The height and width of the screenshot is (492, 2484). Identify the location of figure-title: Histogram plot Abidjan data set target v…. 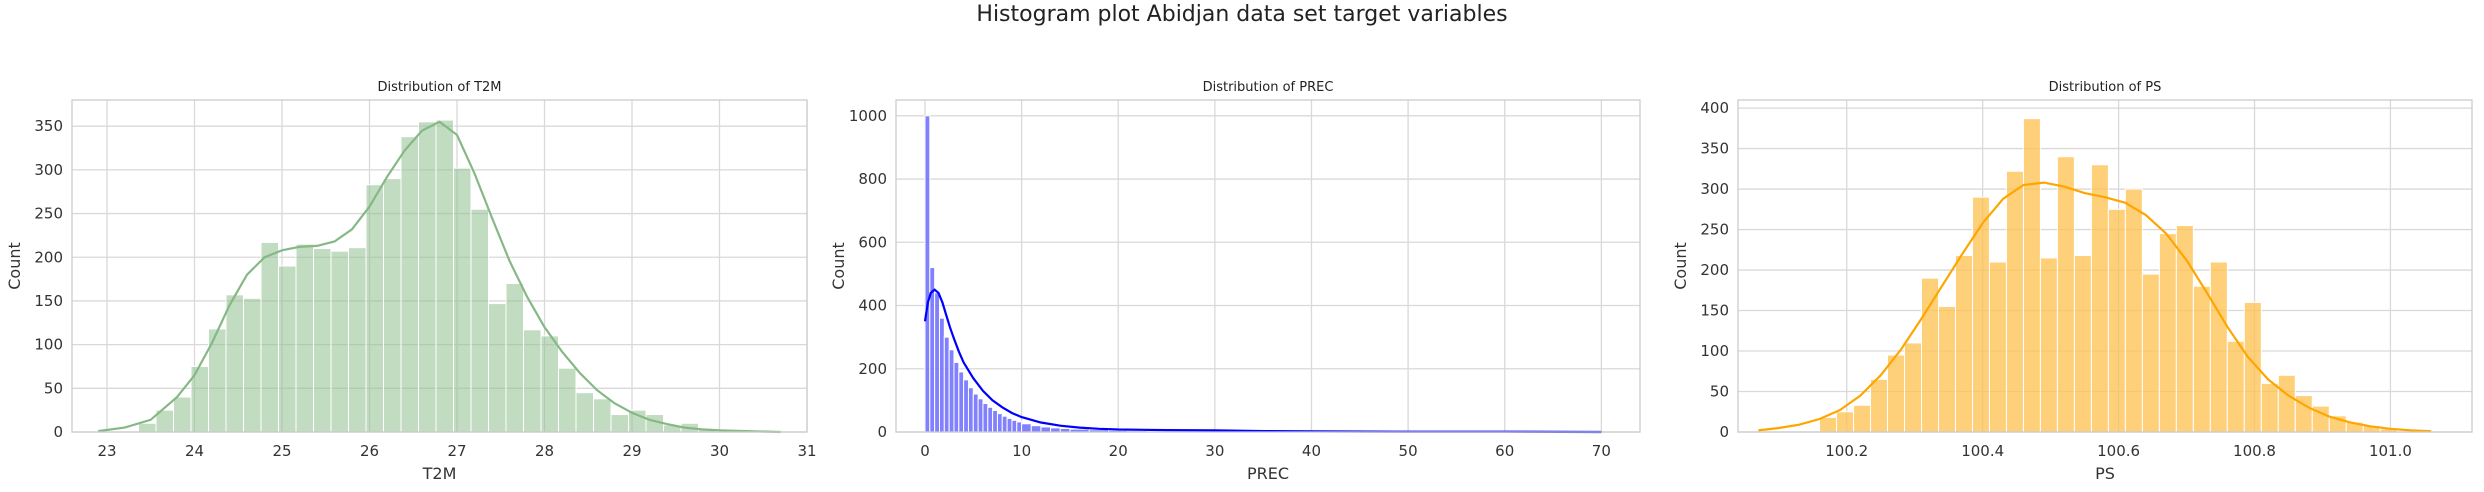
(1242, 14).